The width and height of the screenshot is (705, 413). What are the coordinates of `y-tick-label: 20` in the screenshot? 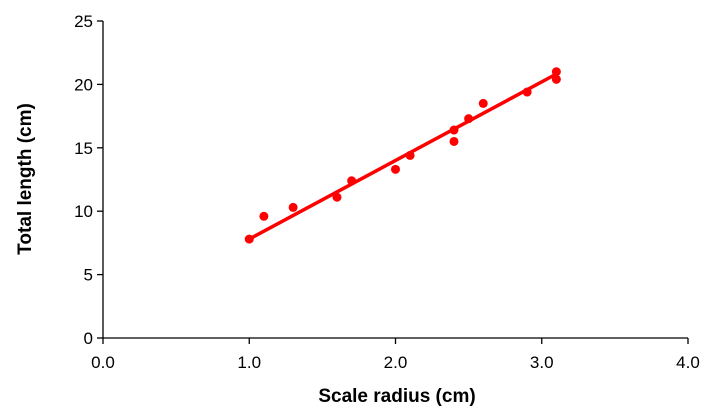 It's located at (83, 84).